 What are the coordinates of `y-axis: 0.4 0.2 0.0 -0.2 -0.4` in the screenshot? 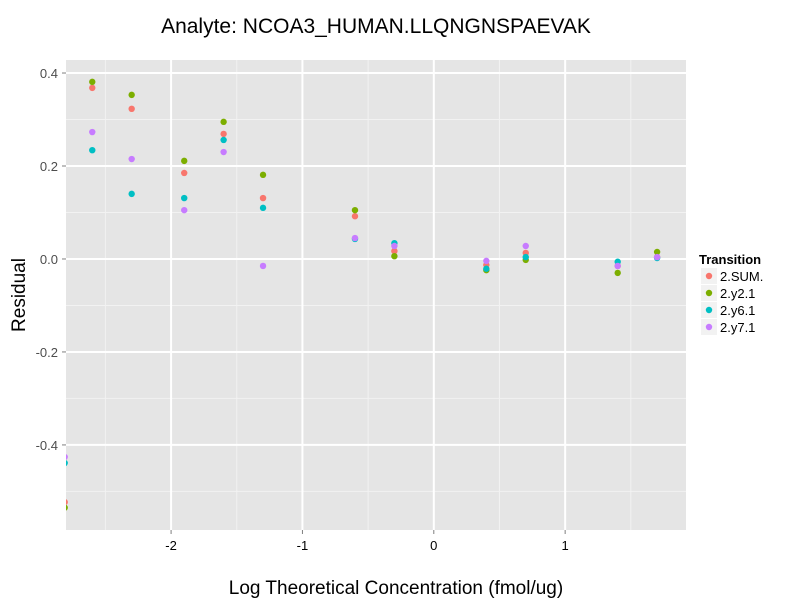 It's located at (51, 259).